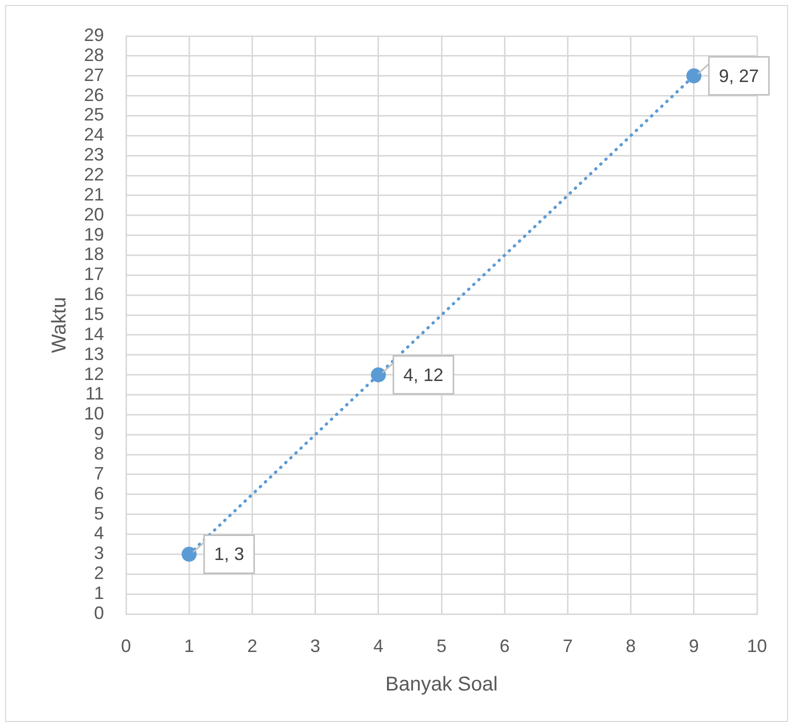 Image resolution: width=793 pixels, height=727 pixels. I want to click on y-tick-label: 13, so click(94, 354).